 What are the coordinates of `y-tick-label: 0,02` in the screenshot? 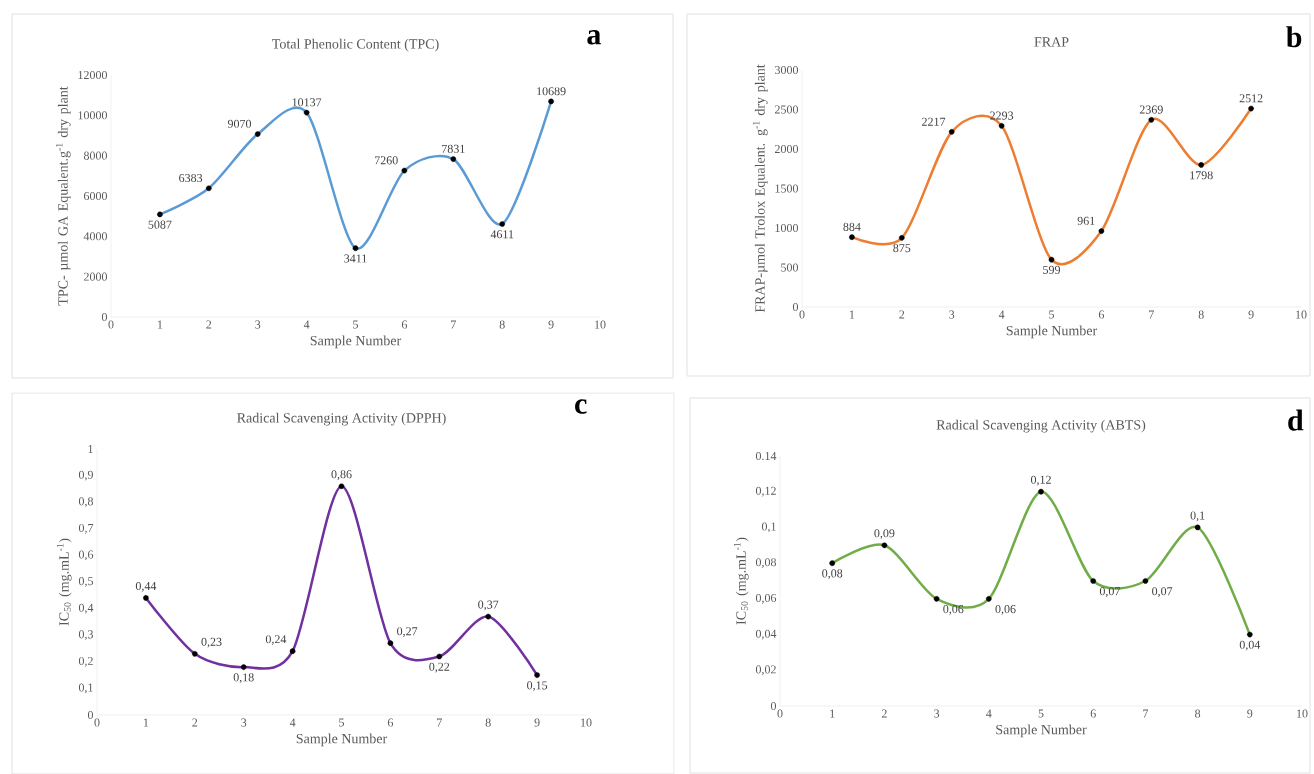 It's located at (765, 670).